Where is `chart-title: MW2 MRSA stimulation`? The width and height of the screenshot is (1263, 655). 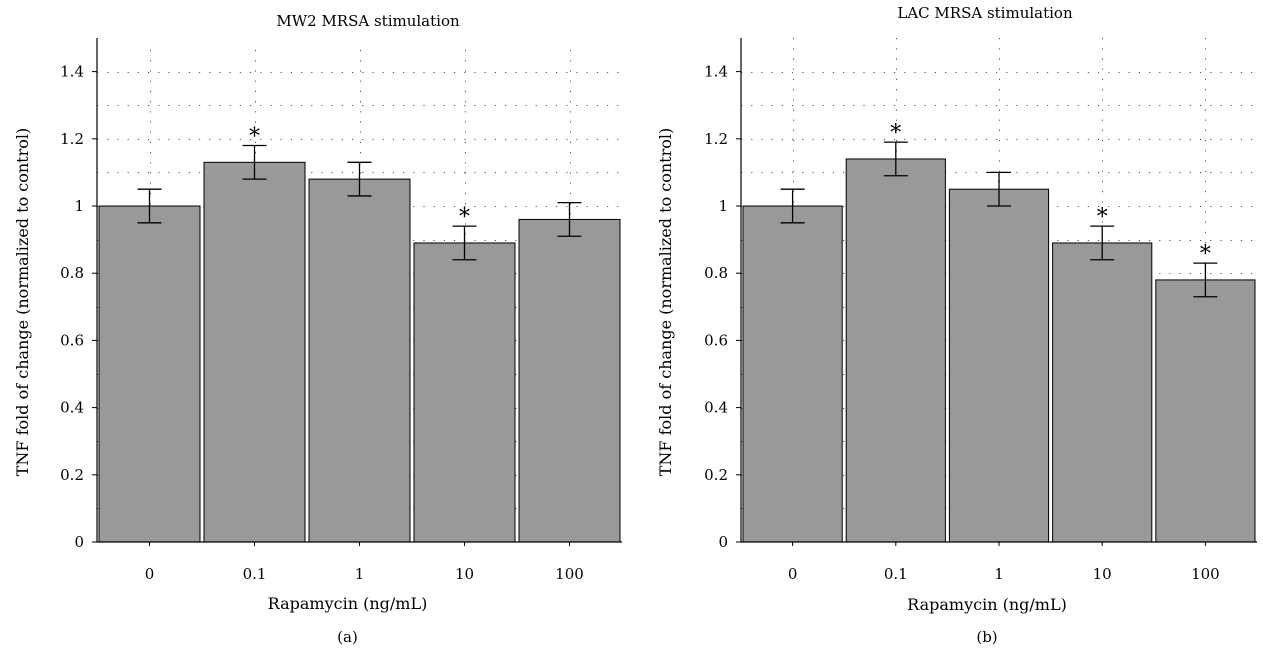 chart-title: MW2 MRSA stimulation is located at coordinates (368, 21).